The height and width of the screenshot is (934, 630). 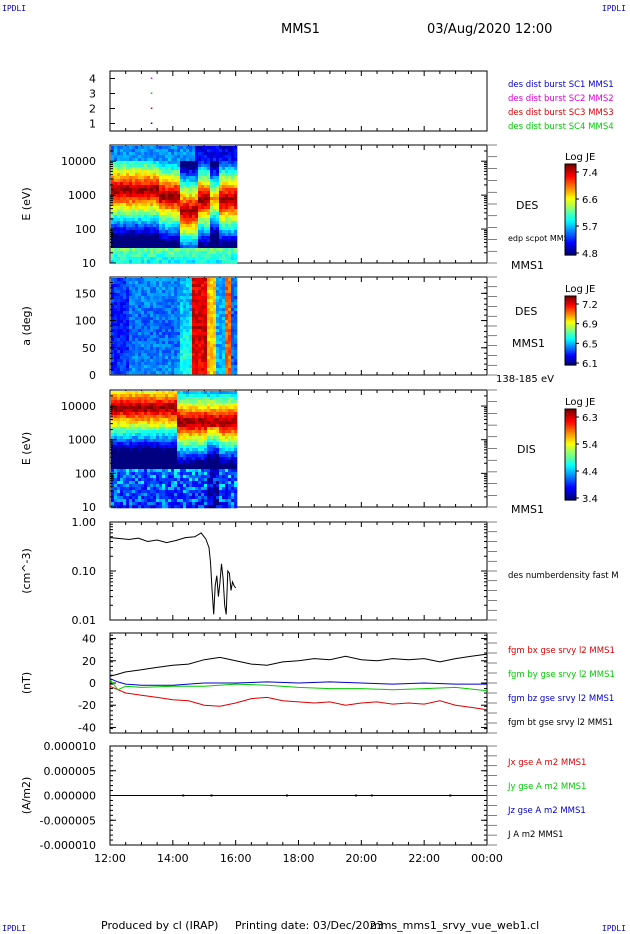 What do you see at coordinates (580, 289) in the screenshot?
I see `colorbar-title: Log JE` at bounding box center [580, 289].